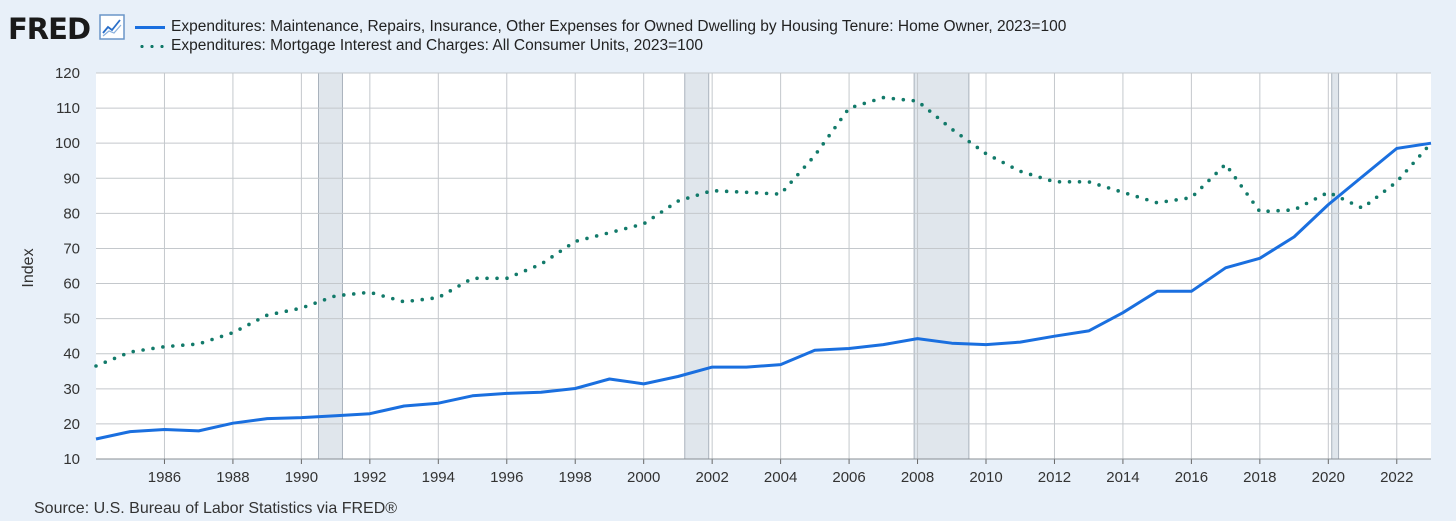 Image resolution: width=1456 pixels, height=521 pixels. I want to click on solid-line-swatch-icon, so click(150, 27).